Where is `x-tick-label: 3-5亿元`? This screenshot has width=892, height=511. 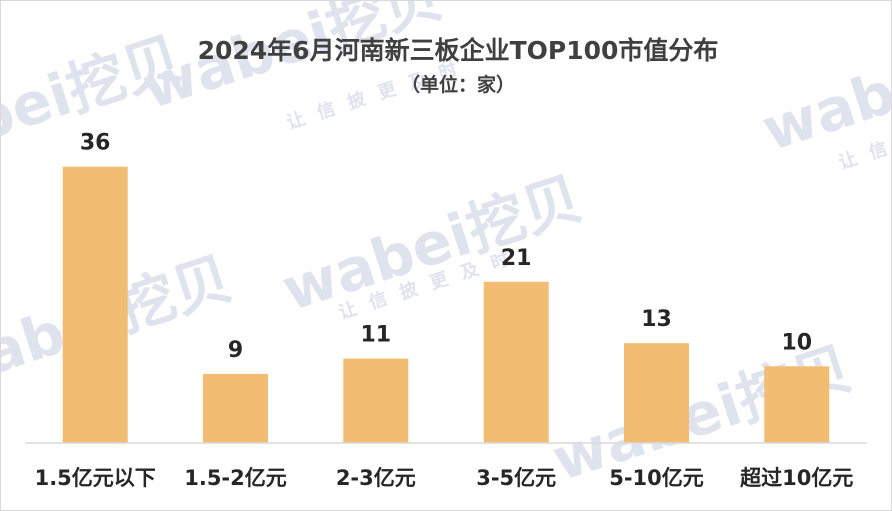 x-tick-label: 3-5亿元 is located at coordinates (516, 478).